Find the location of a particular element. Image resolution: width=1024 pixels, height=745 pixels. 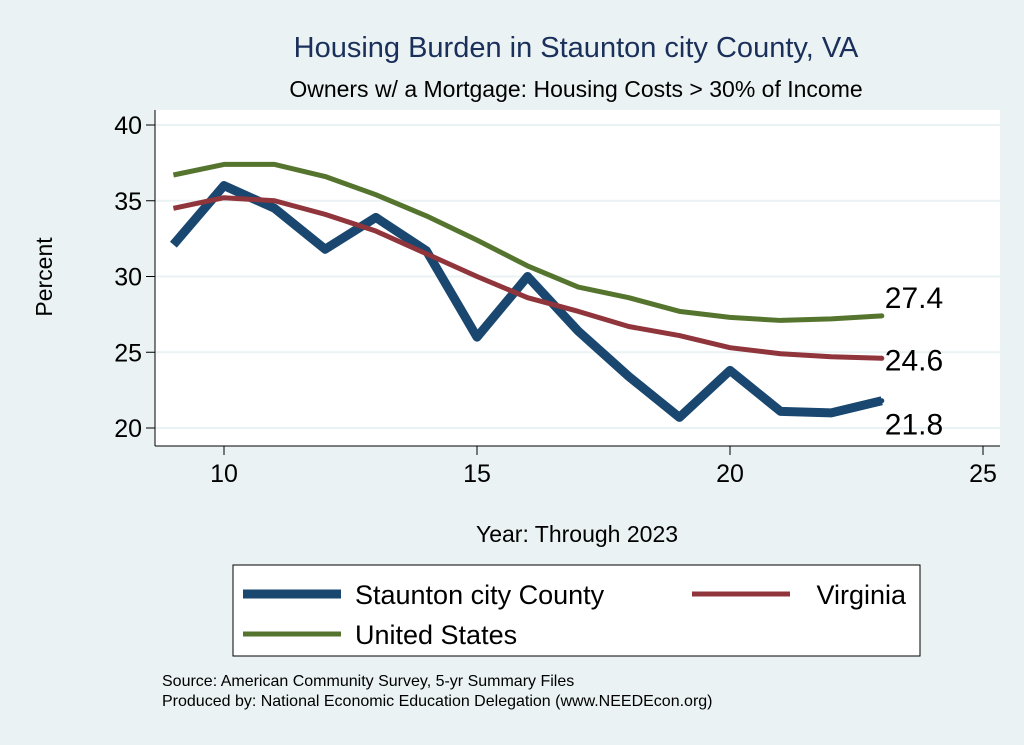

y-tick-label: 30 is located at coordinates (128, 278).